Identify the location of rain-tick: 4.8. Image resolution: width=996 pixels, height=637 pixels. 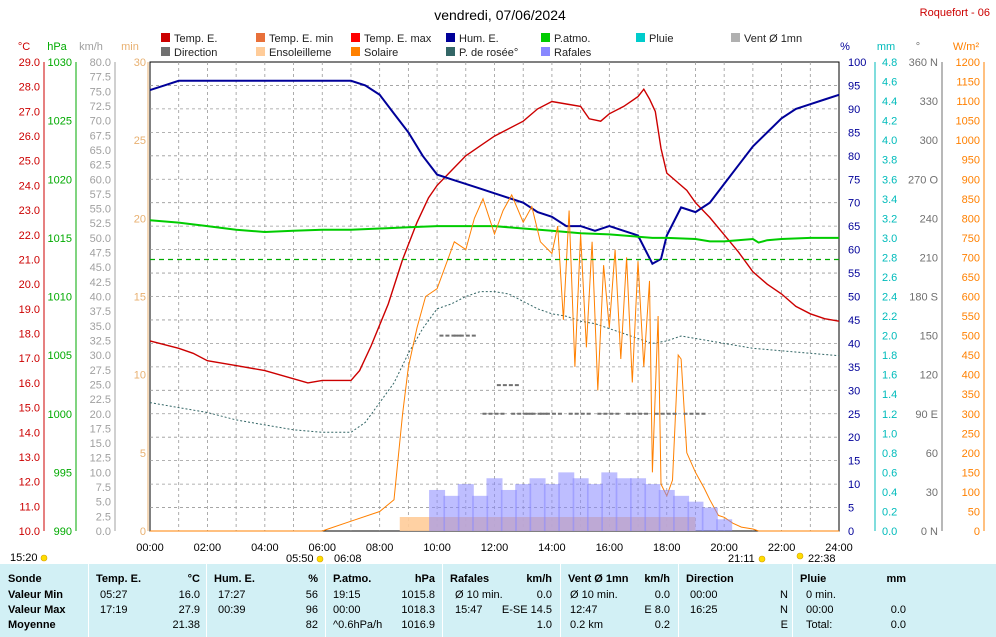
(889, 63).